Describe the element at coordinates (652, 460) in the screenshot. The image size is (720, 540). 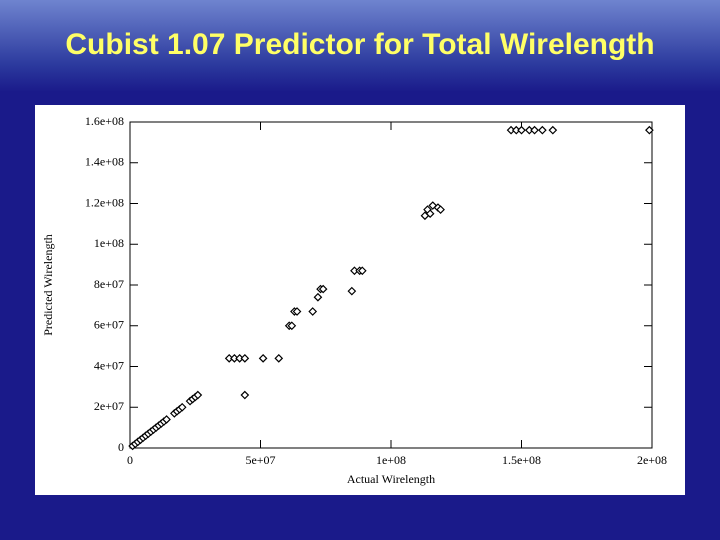
I see `x-tick-label: 2e+08` at that location.